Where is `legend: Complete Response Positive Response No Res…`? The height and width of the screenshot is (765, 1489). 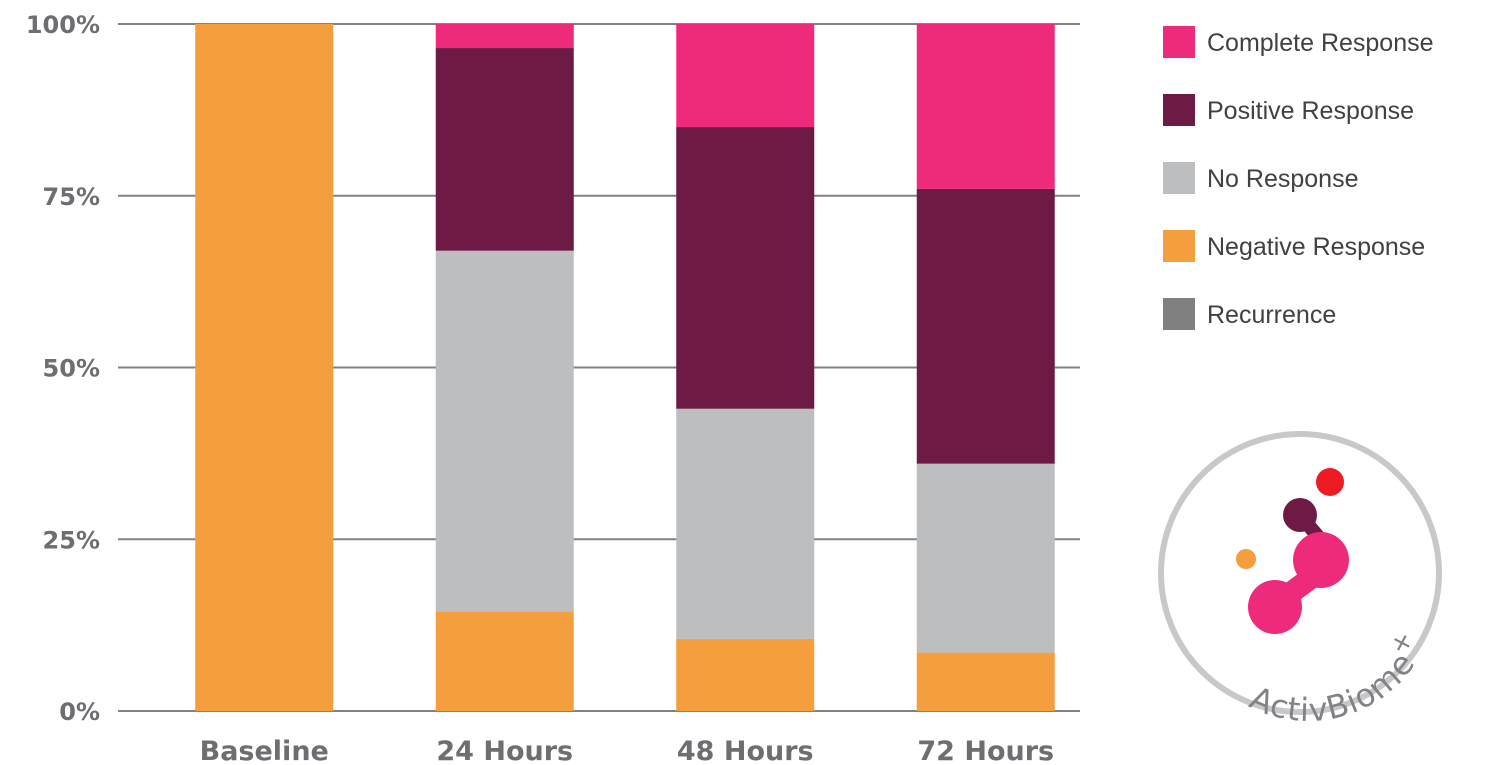
legend: Complete Response Positive Response No Res… is located at coordinates (1298, 178).